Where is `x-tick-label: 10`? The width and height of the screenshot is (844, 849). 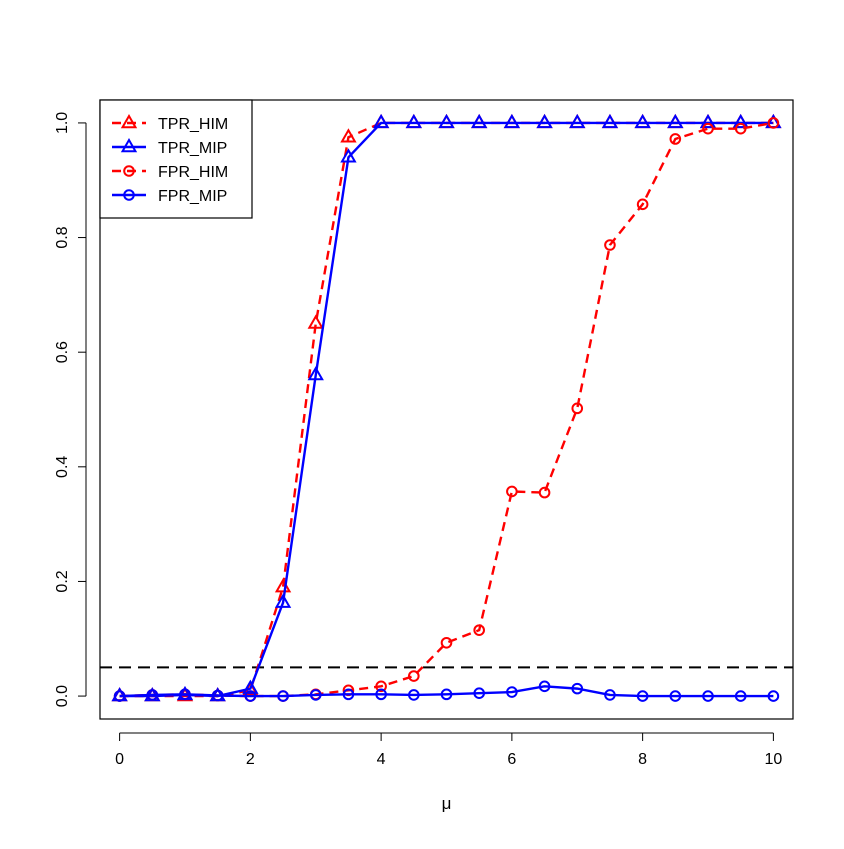
x-tick-label: 10 is located at coordinates (773, 759).